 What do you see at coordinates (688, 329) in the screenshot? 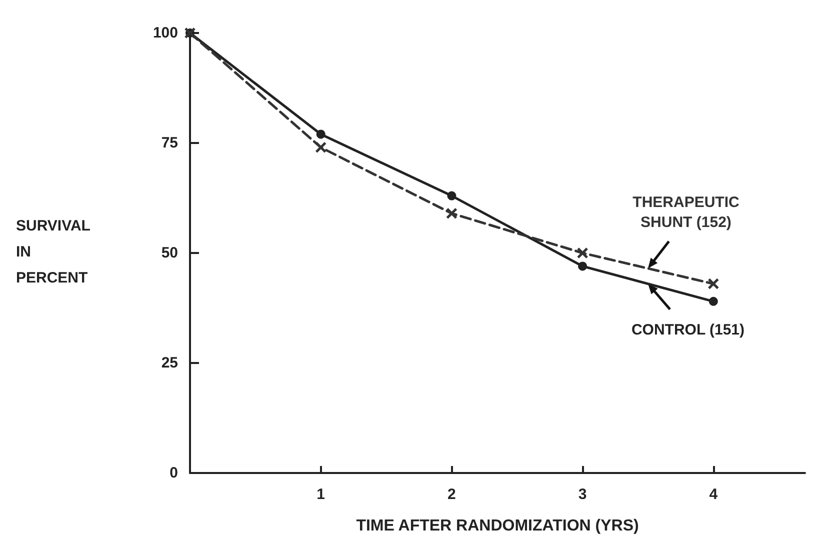
I see `text: CONTROL (151)` at bounding box center [688, 329].